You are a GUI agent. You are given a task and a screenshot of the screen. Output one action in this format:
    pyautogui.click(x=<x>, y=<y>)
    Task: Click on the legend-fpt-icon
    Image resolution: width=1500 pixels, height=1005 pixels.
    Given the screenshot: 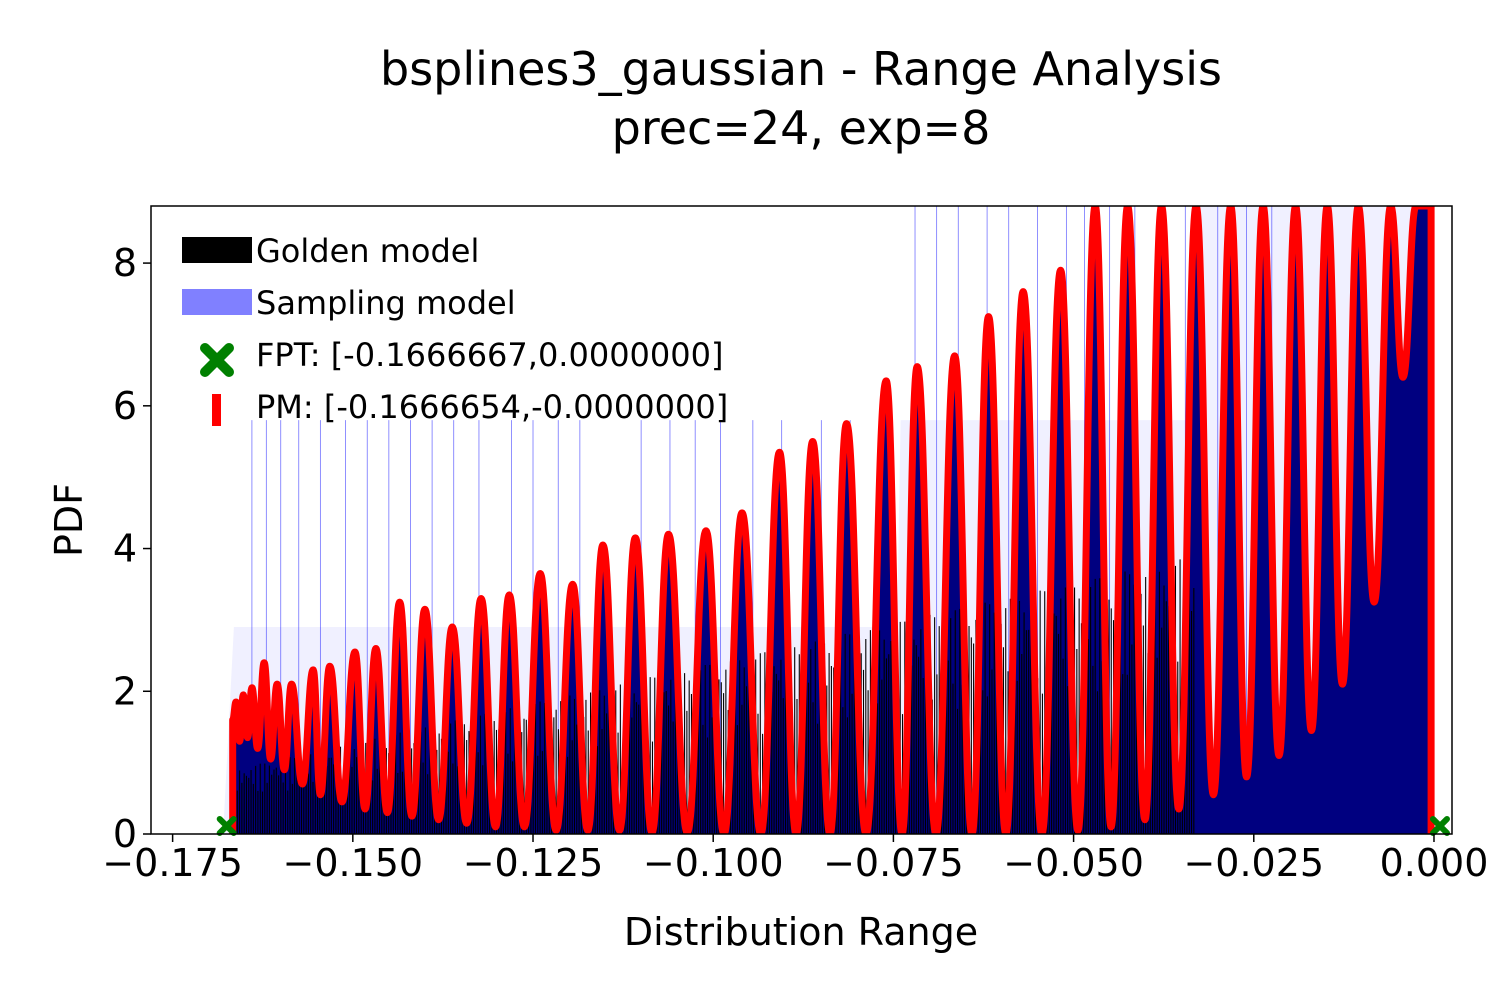 What is the action you would take?
    pyautogui.click(x=217, y=360)
    